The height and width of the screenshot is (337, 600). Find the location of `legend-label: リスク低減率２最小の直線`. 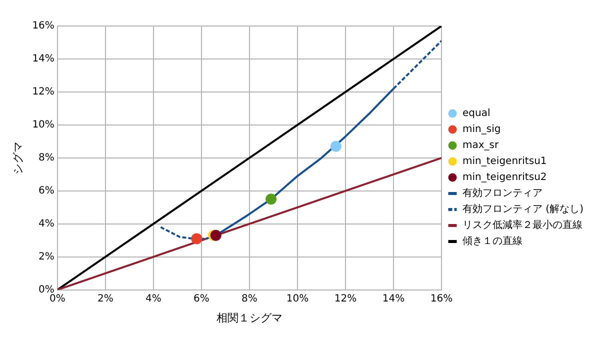

legend-label: リスク低減率２最小の直線 is located at coordinates (522, 225).